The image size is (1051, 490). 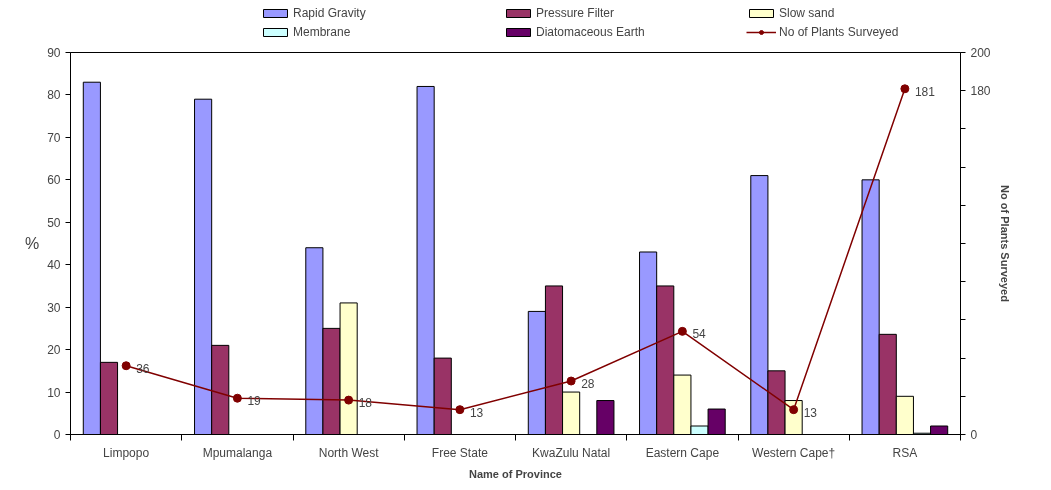 I want to click on x-tick-label: North West, so click(x=349, y=452).